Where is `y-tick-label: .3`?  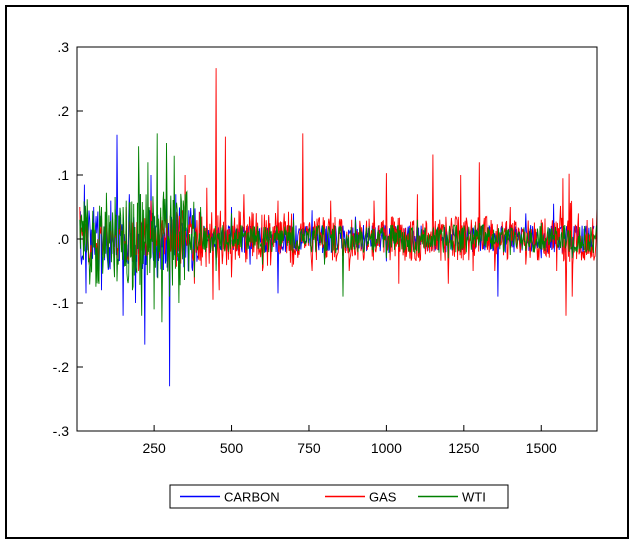
y-tick-label: .3 is located at coordinates (63, 47).